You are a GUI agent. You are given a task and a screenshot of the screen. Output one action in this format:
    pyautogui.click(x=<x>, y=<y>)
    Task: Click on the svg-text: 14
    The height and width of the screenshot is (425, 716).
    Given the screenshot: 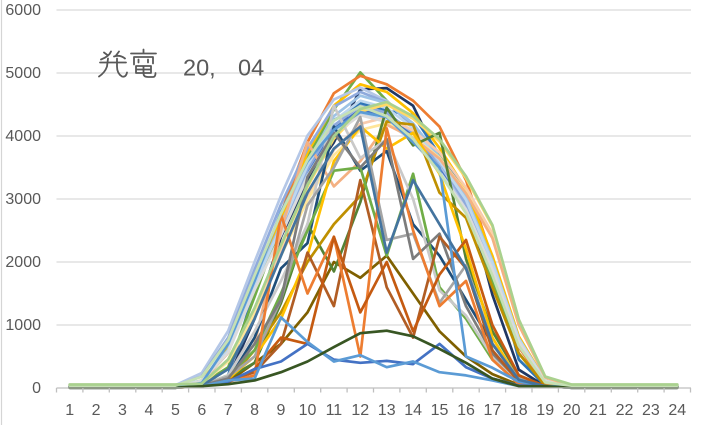 What is the action you would take?
    pyautogui.click(x=413, y=410)
    